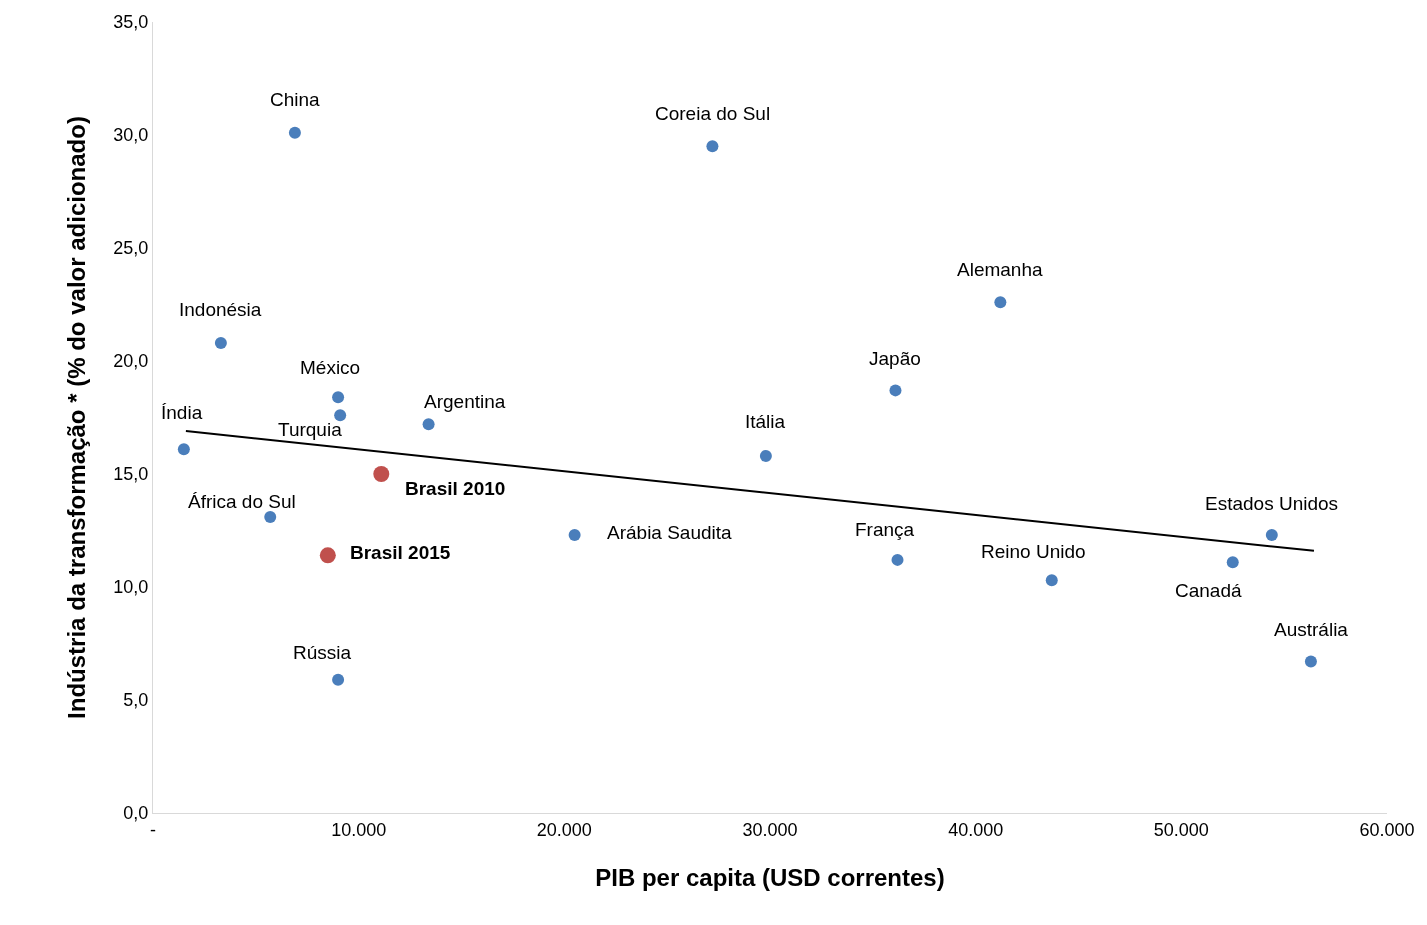 The height and width of the screenshot is (925, 1427). What do you see at coordinates (670, 532) in the screenshot?
I see `annotation: Arábia Saudita` at bounding box center [670, 532].